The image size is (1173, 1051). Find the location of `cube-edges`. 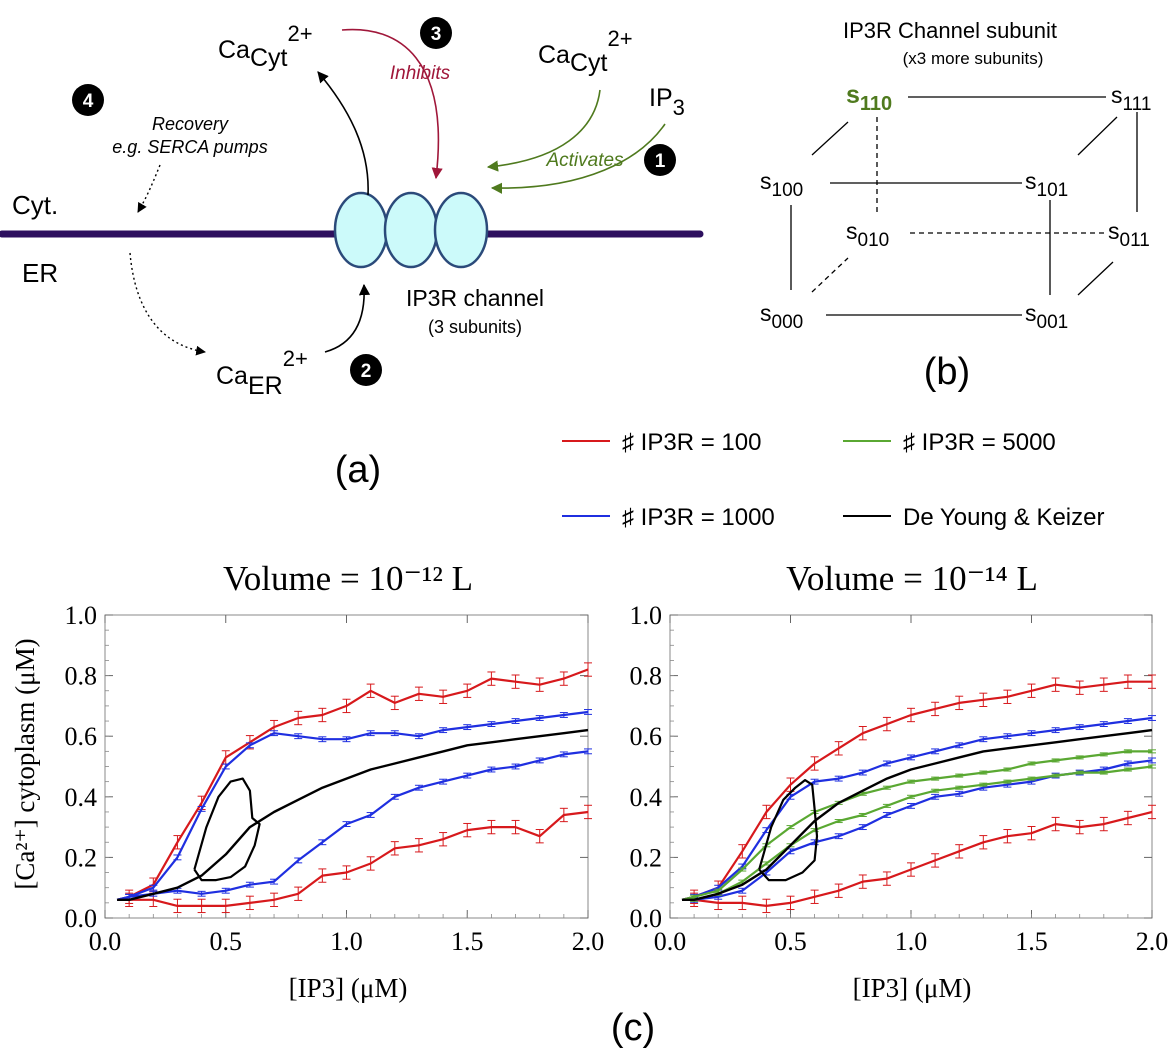

cube-edges is located at coordinates (964, 206).